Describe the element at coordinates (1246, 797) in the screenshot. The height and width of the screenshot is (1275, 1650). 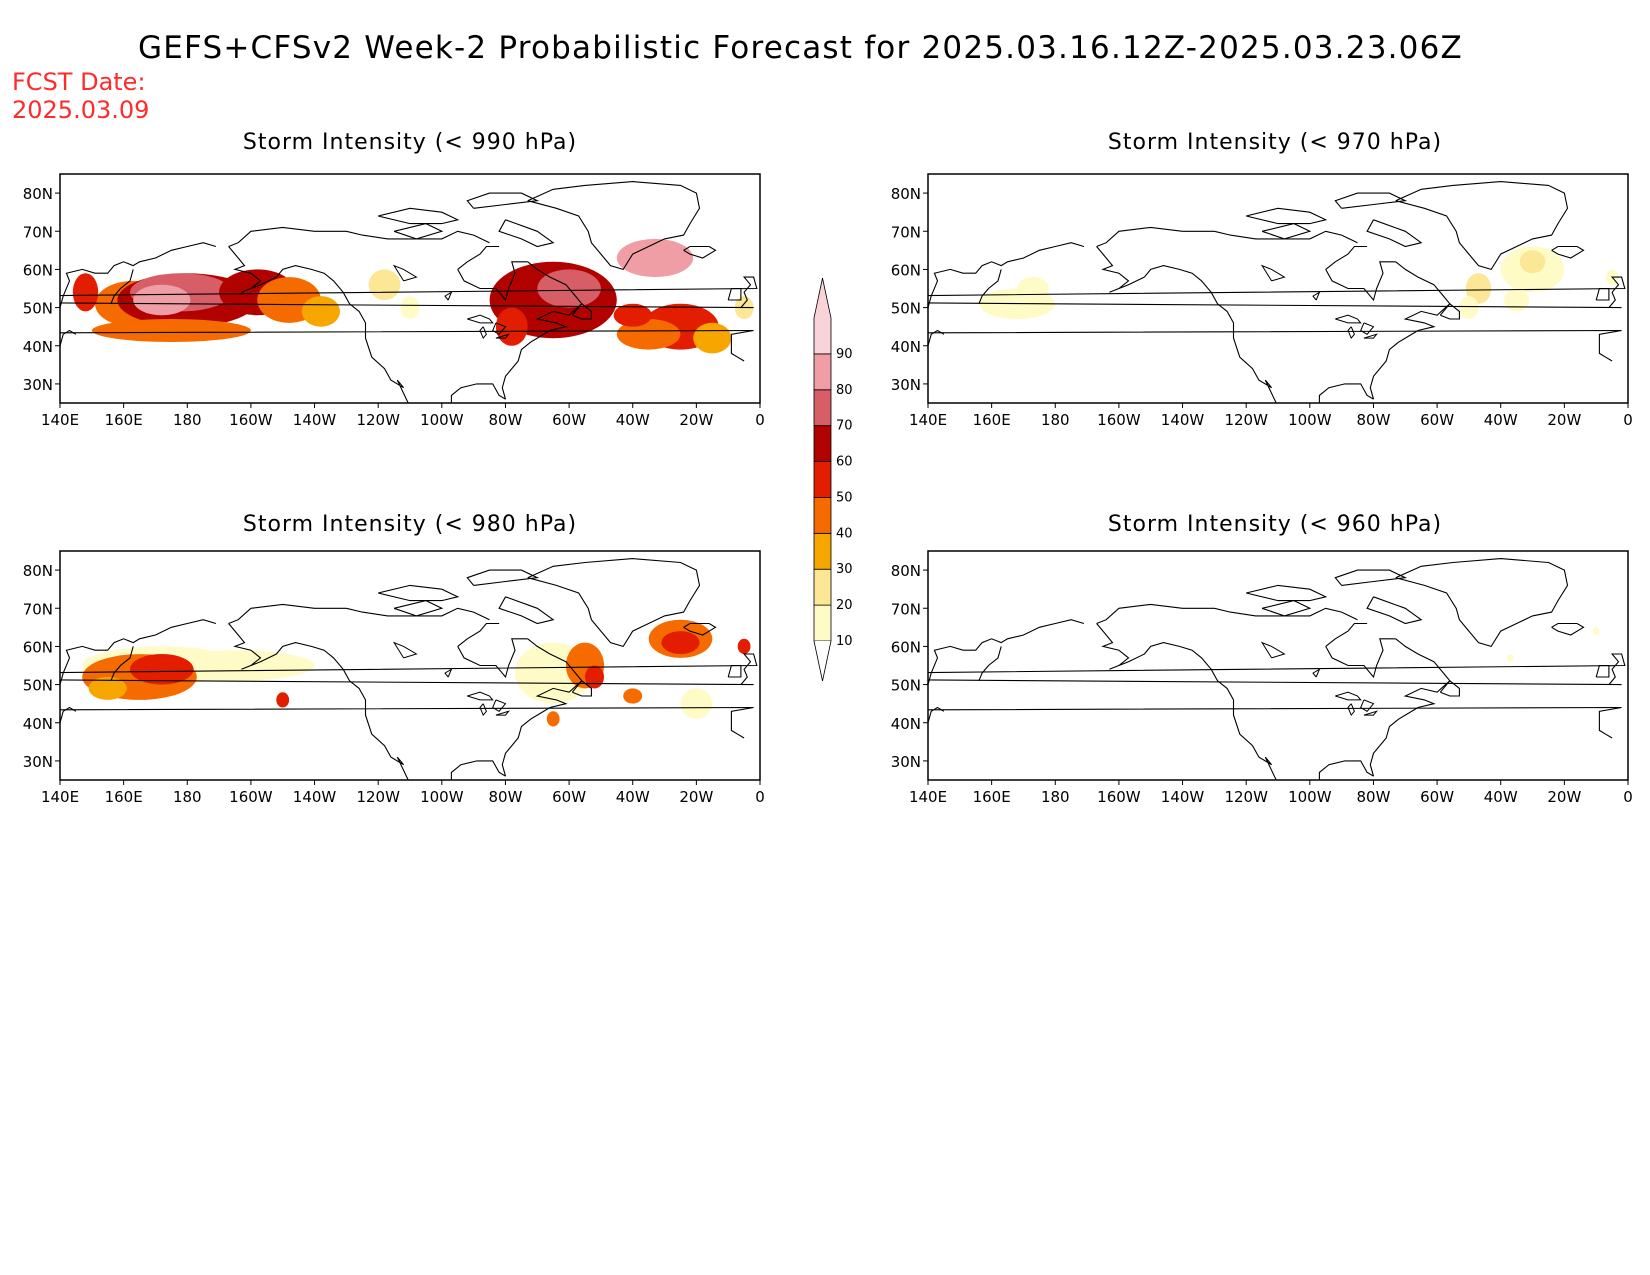
I see `lon-tick-label: 120W` at that location.